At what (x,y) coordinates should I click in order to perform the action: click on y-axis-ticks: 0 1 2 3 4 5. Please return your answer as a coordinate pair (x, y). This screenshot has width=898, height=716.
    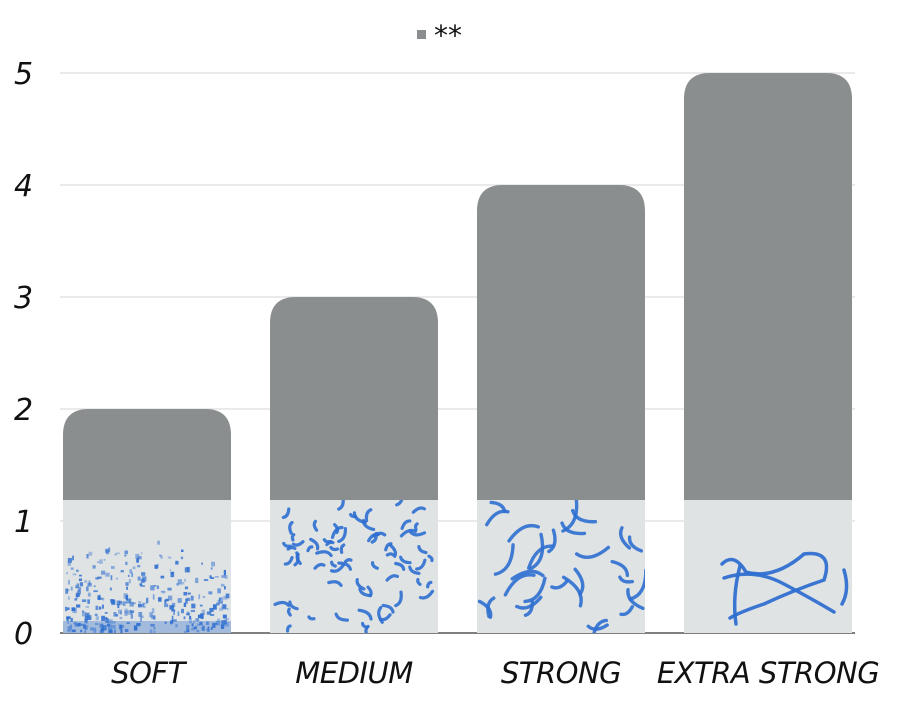
    Looking at the image, I should click on (23, 354).